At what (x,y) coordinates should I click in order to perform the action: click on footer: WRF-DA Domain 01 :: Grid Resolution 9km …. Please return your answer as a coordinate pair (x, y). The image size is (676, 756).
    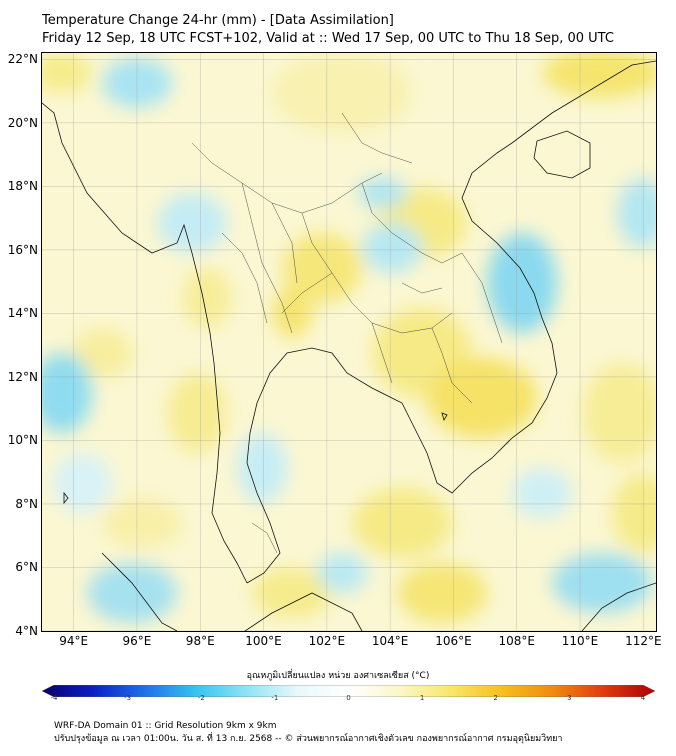
    Looking at the image, I should click on (308, 733).